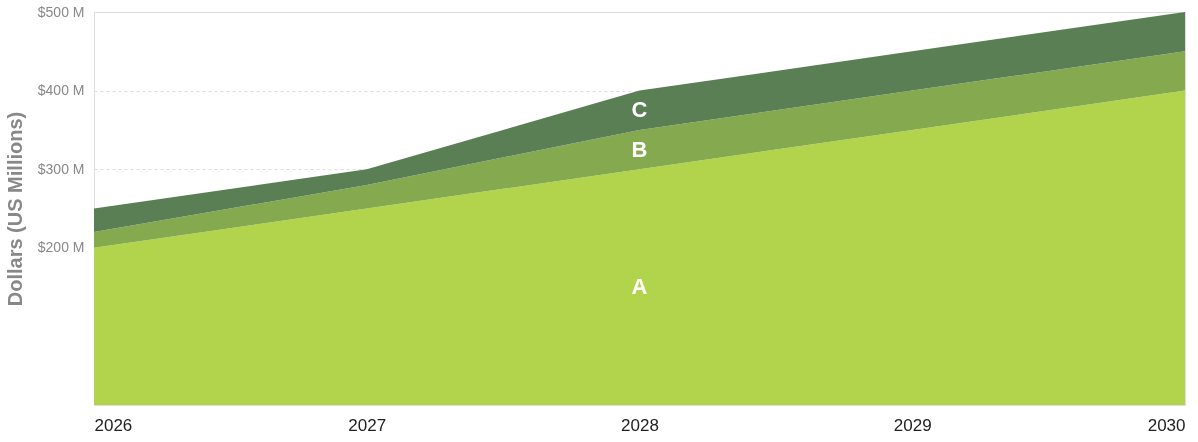 The image size is (1198, 442). What do you see at coordinates (61, 11) in the screenshot?
I see `y-tick-label: $500 M` at bounding box center [61, 11].